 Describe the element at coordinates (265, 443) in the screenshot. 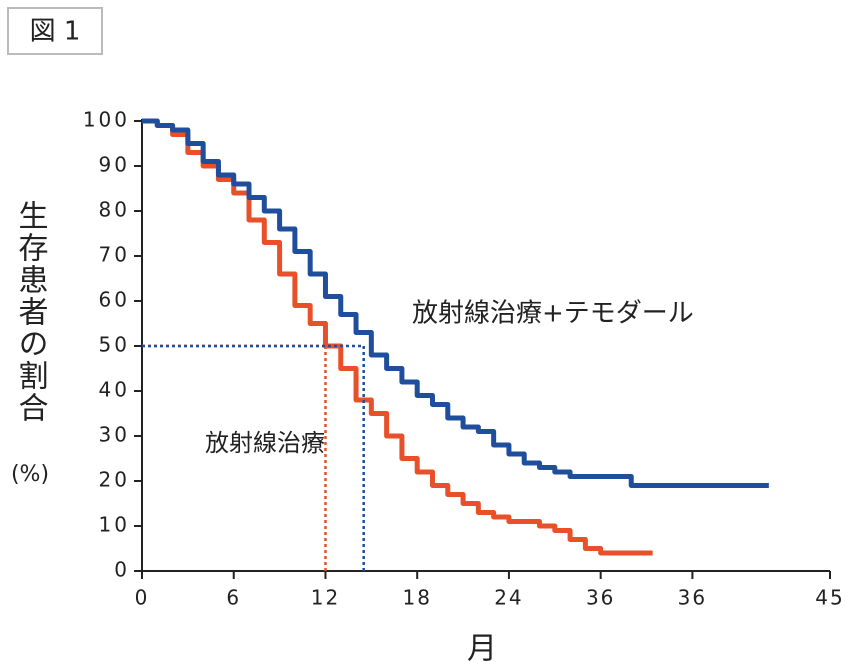

I see `series-label: 放射線治療` at that location.